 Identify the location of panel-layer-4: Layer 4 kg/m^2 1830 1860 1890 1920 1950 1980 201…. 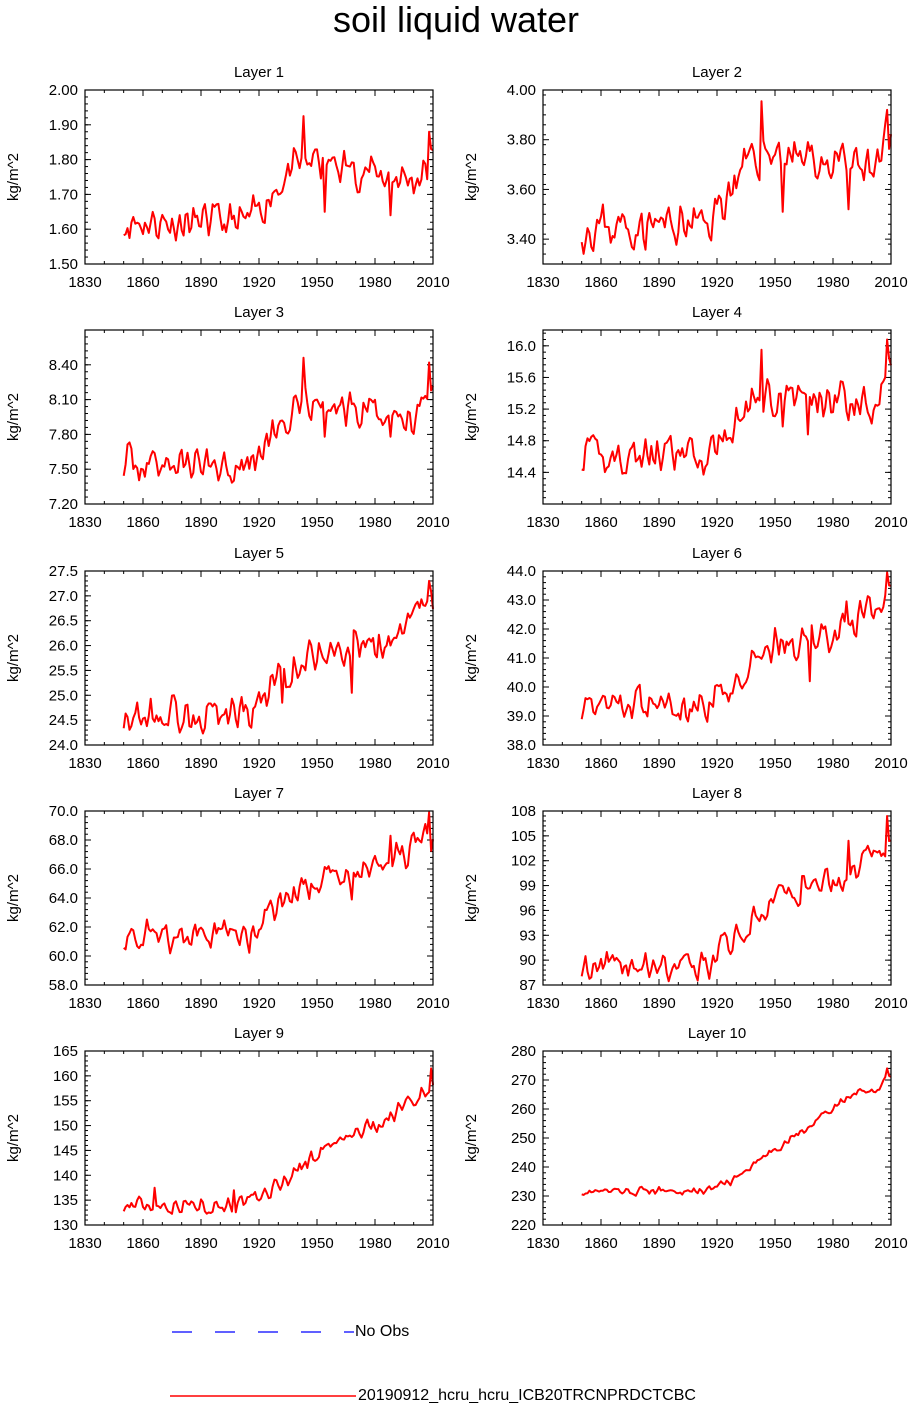
(685, 417).